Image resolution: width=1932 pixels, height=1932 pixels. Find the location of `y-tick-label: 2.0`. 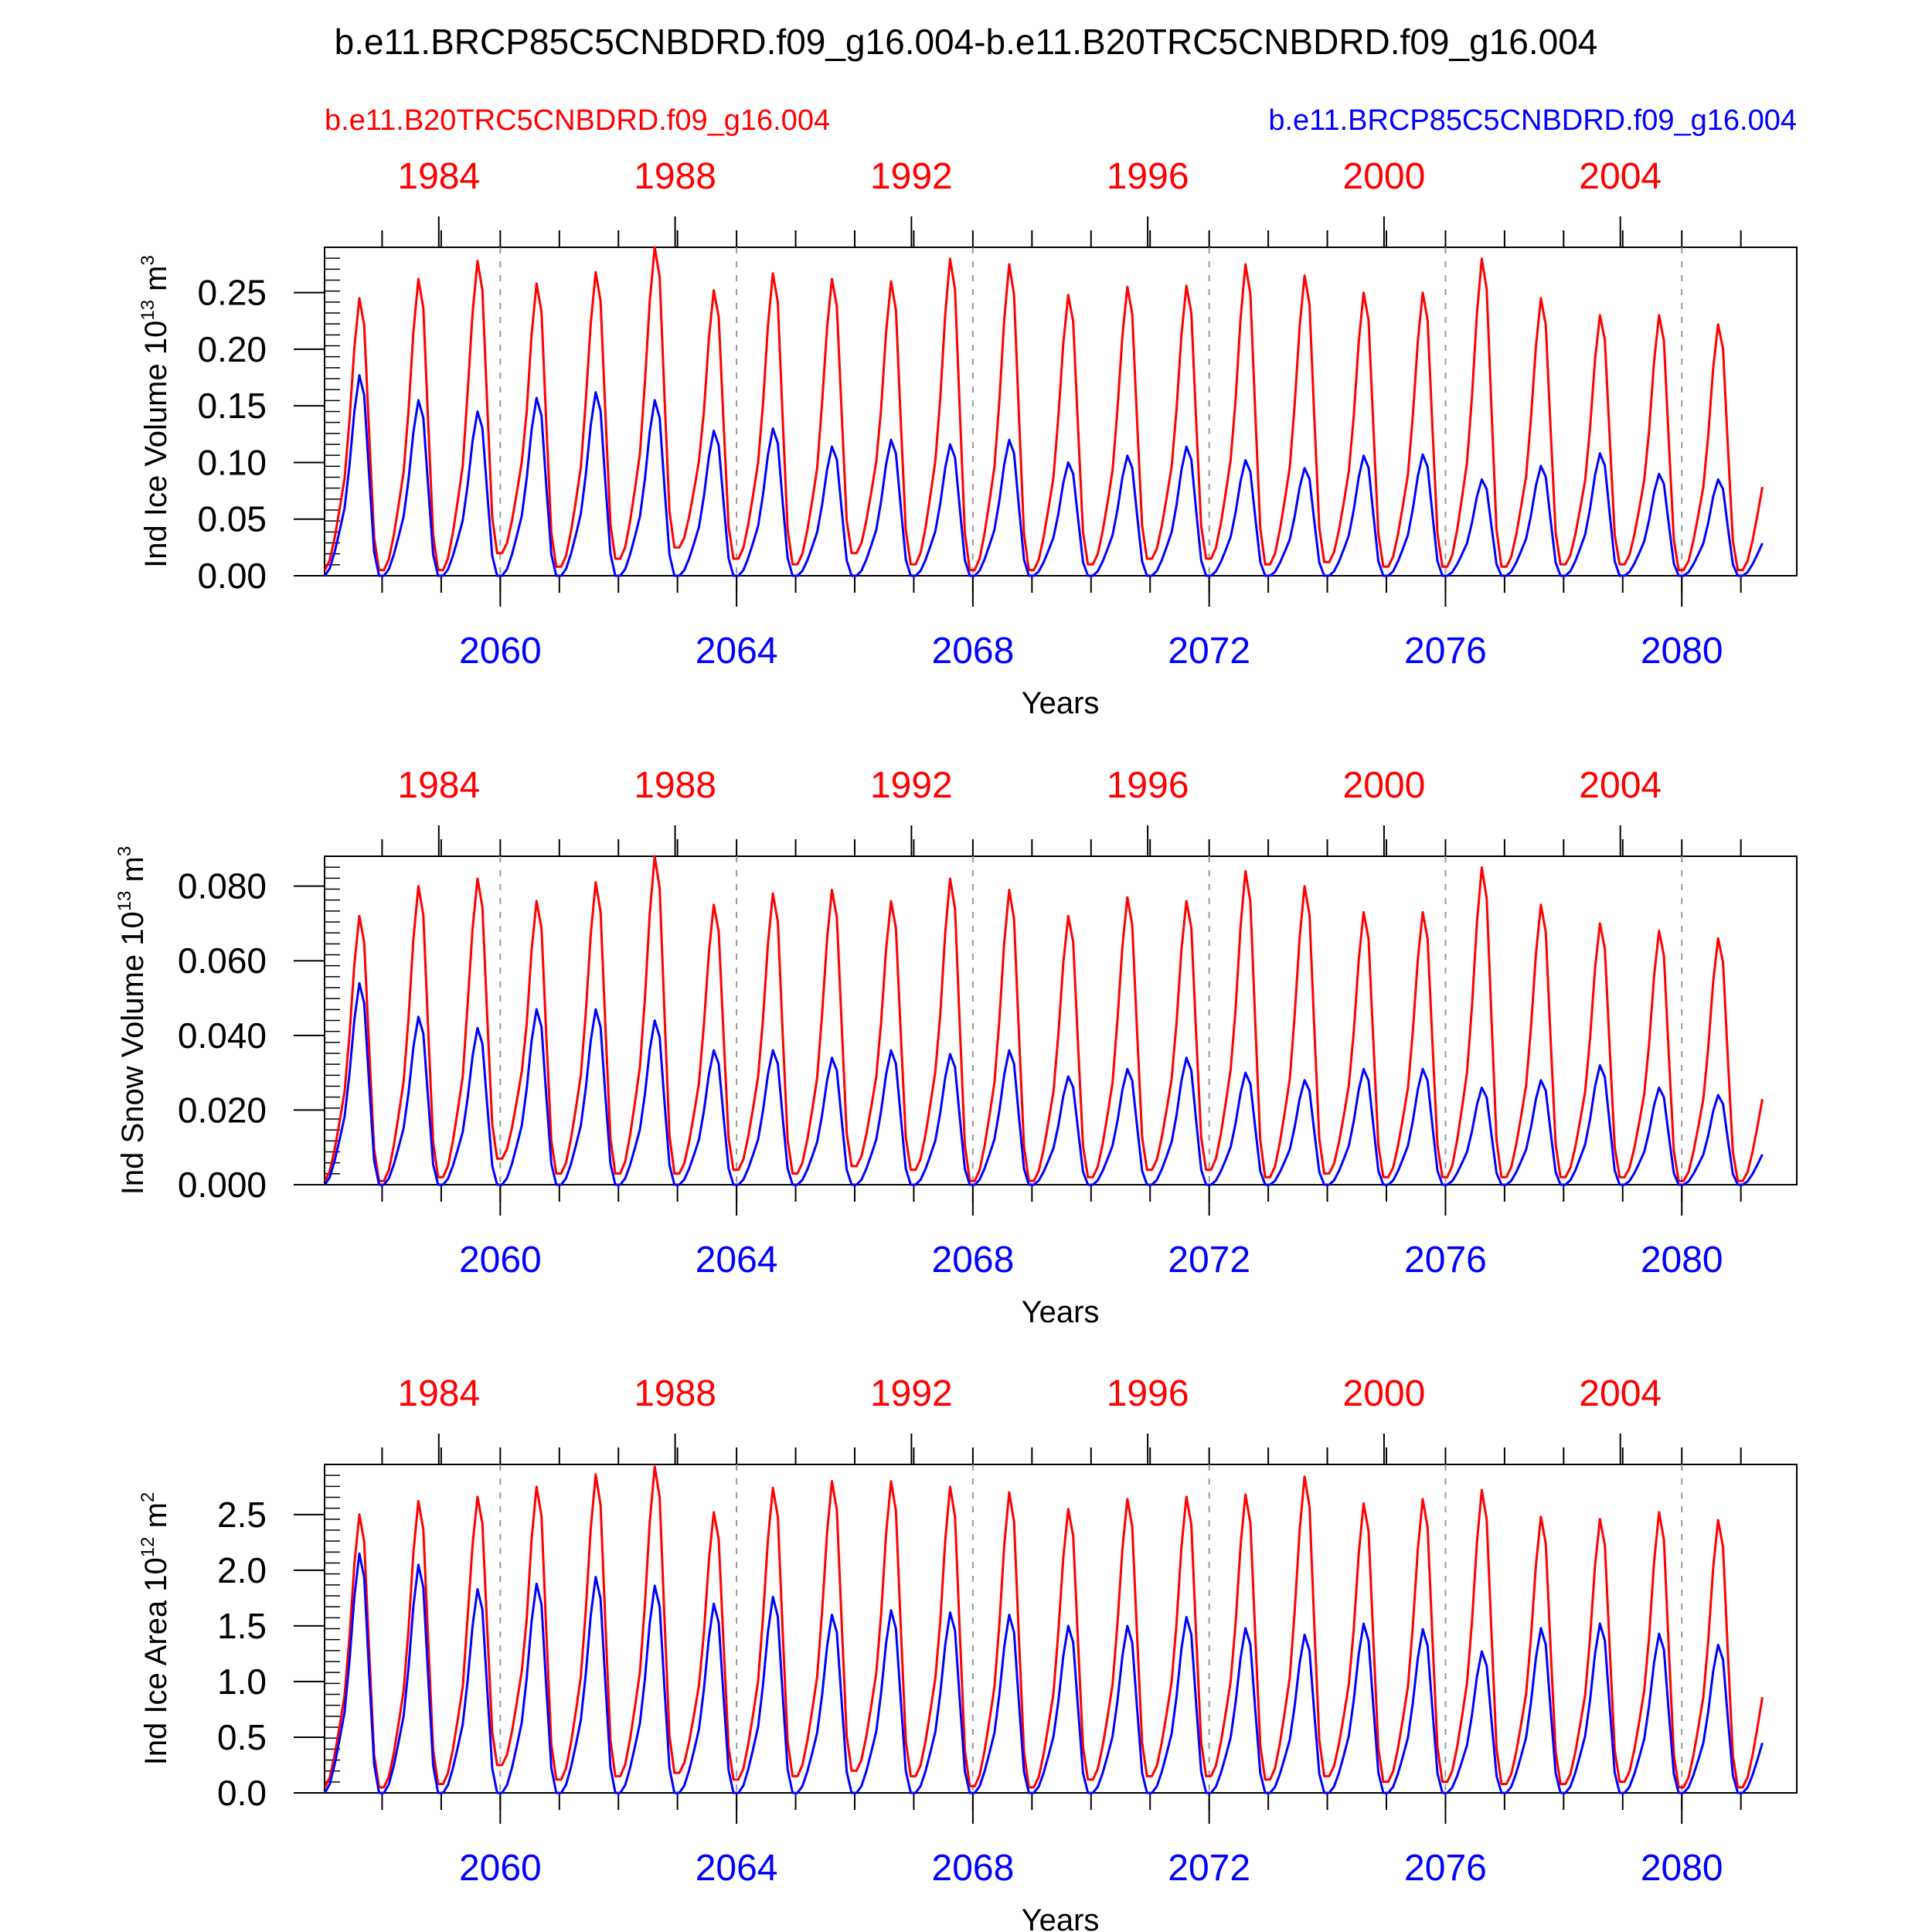

y-tick-label: 2.0 is located at coordinates (242, 1570).